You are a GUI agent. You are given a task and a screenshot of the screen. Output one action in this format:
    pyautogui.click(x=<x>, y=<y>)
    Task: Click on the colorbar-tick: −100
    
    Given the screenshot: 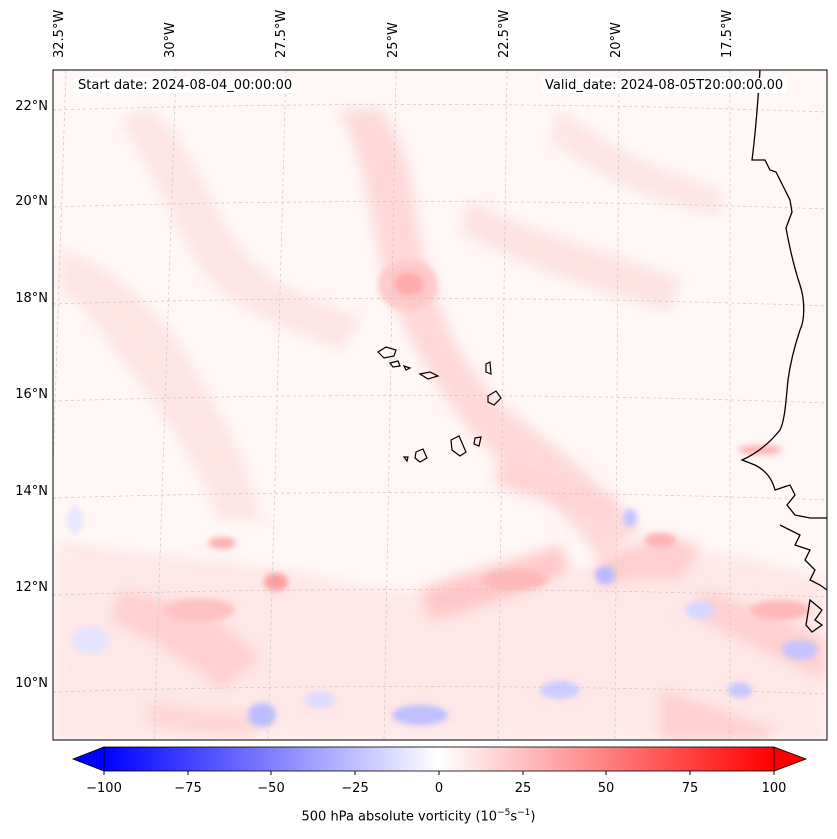 What is the action you would take?
    pyautogui.click(x=104, y=788)
    